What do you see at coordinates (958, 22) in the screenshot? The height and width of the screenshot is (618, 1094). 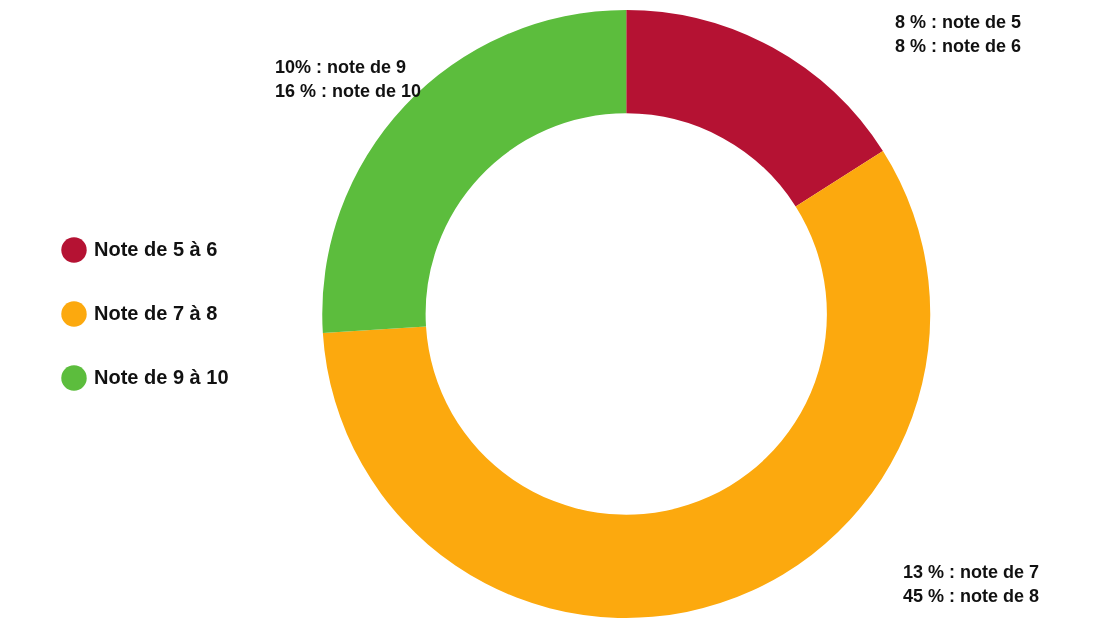 I see `text: 8 % : note de 5` at bounding box center [958, 22].